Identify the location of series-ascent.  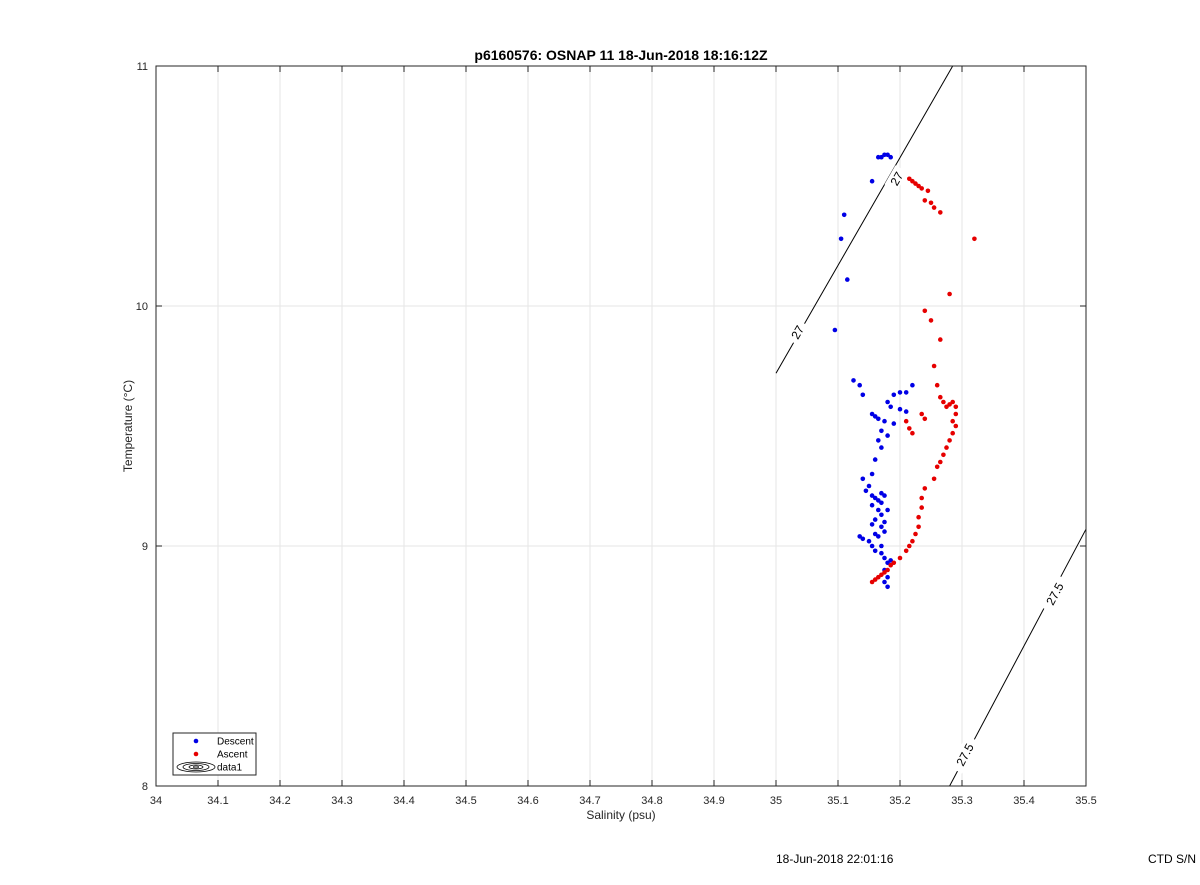
(923, 380).